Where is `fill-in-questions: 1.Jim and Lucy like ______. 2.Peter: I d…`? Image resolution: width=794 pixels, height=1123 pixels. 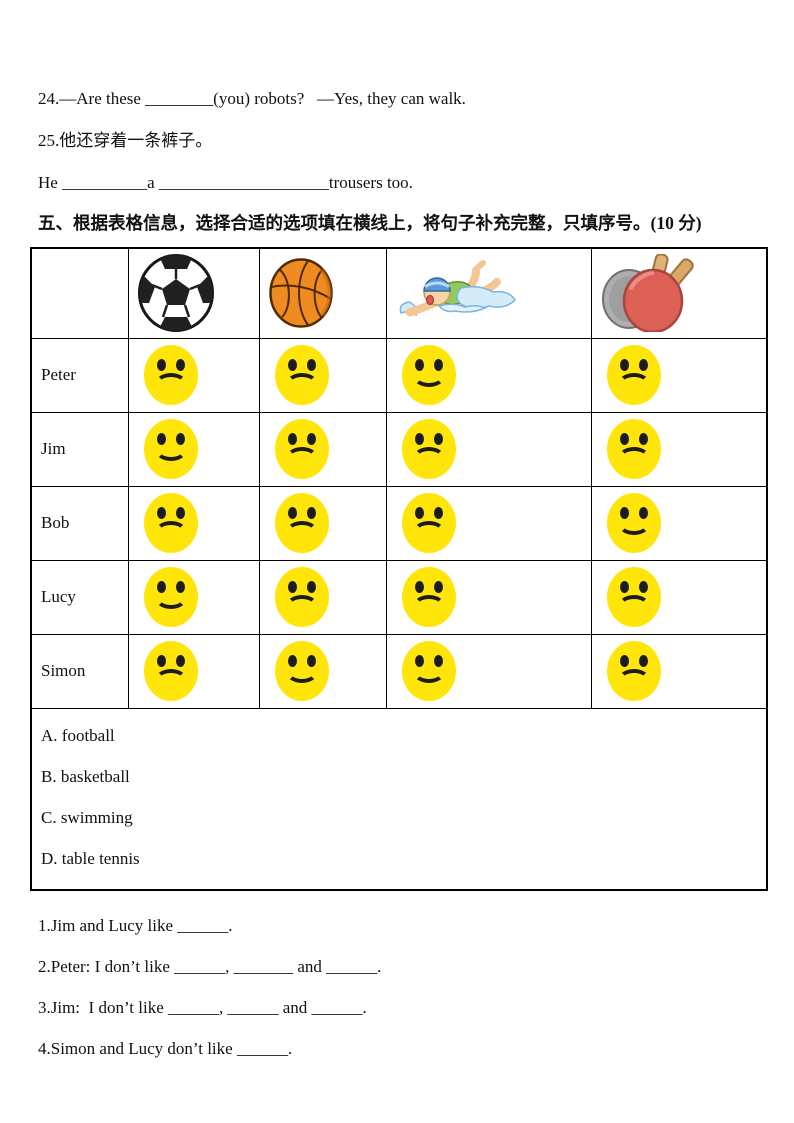
fill-in-questions: 1.Jim and Lucy like ______. 2.Peter: I d… is located at coordinates (402, 987).